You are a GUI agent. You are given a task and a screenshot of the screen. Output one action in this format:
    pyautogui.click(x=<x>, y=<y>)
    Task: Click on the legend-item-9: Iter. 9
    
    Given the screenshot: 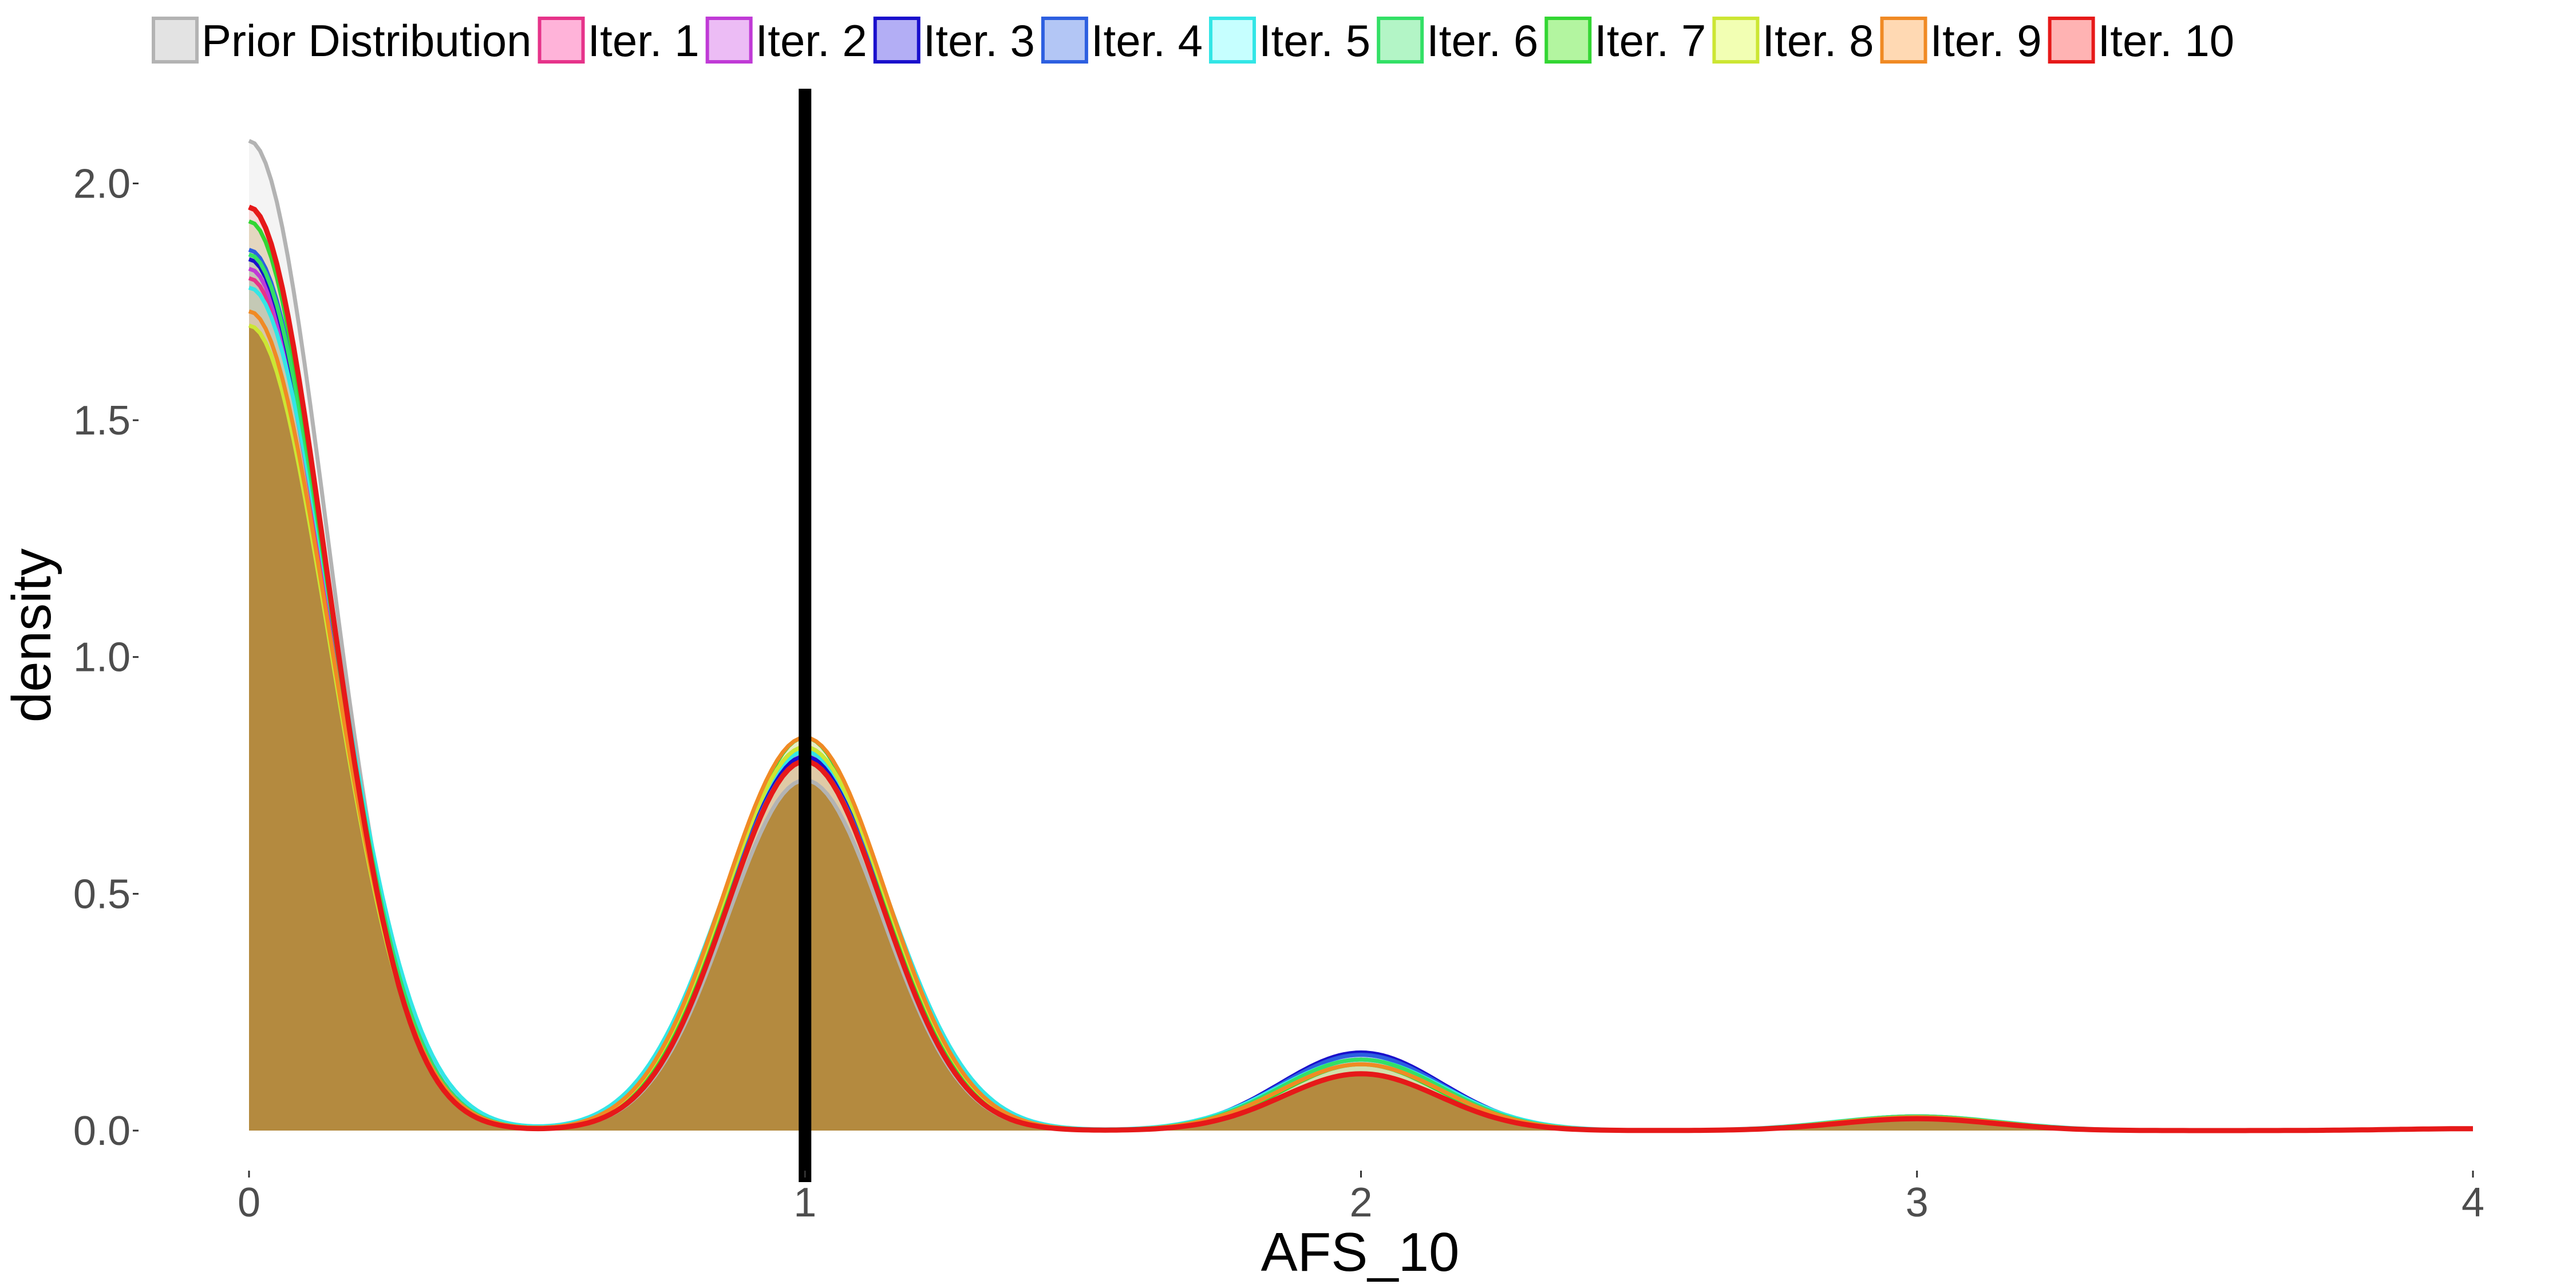 What is the action you would take?
    pyautogui.click(x=1961, y=40)
    